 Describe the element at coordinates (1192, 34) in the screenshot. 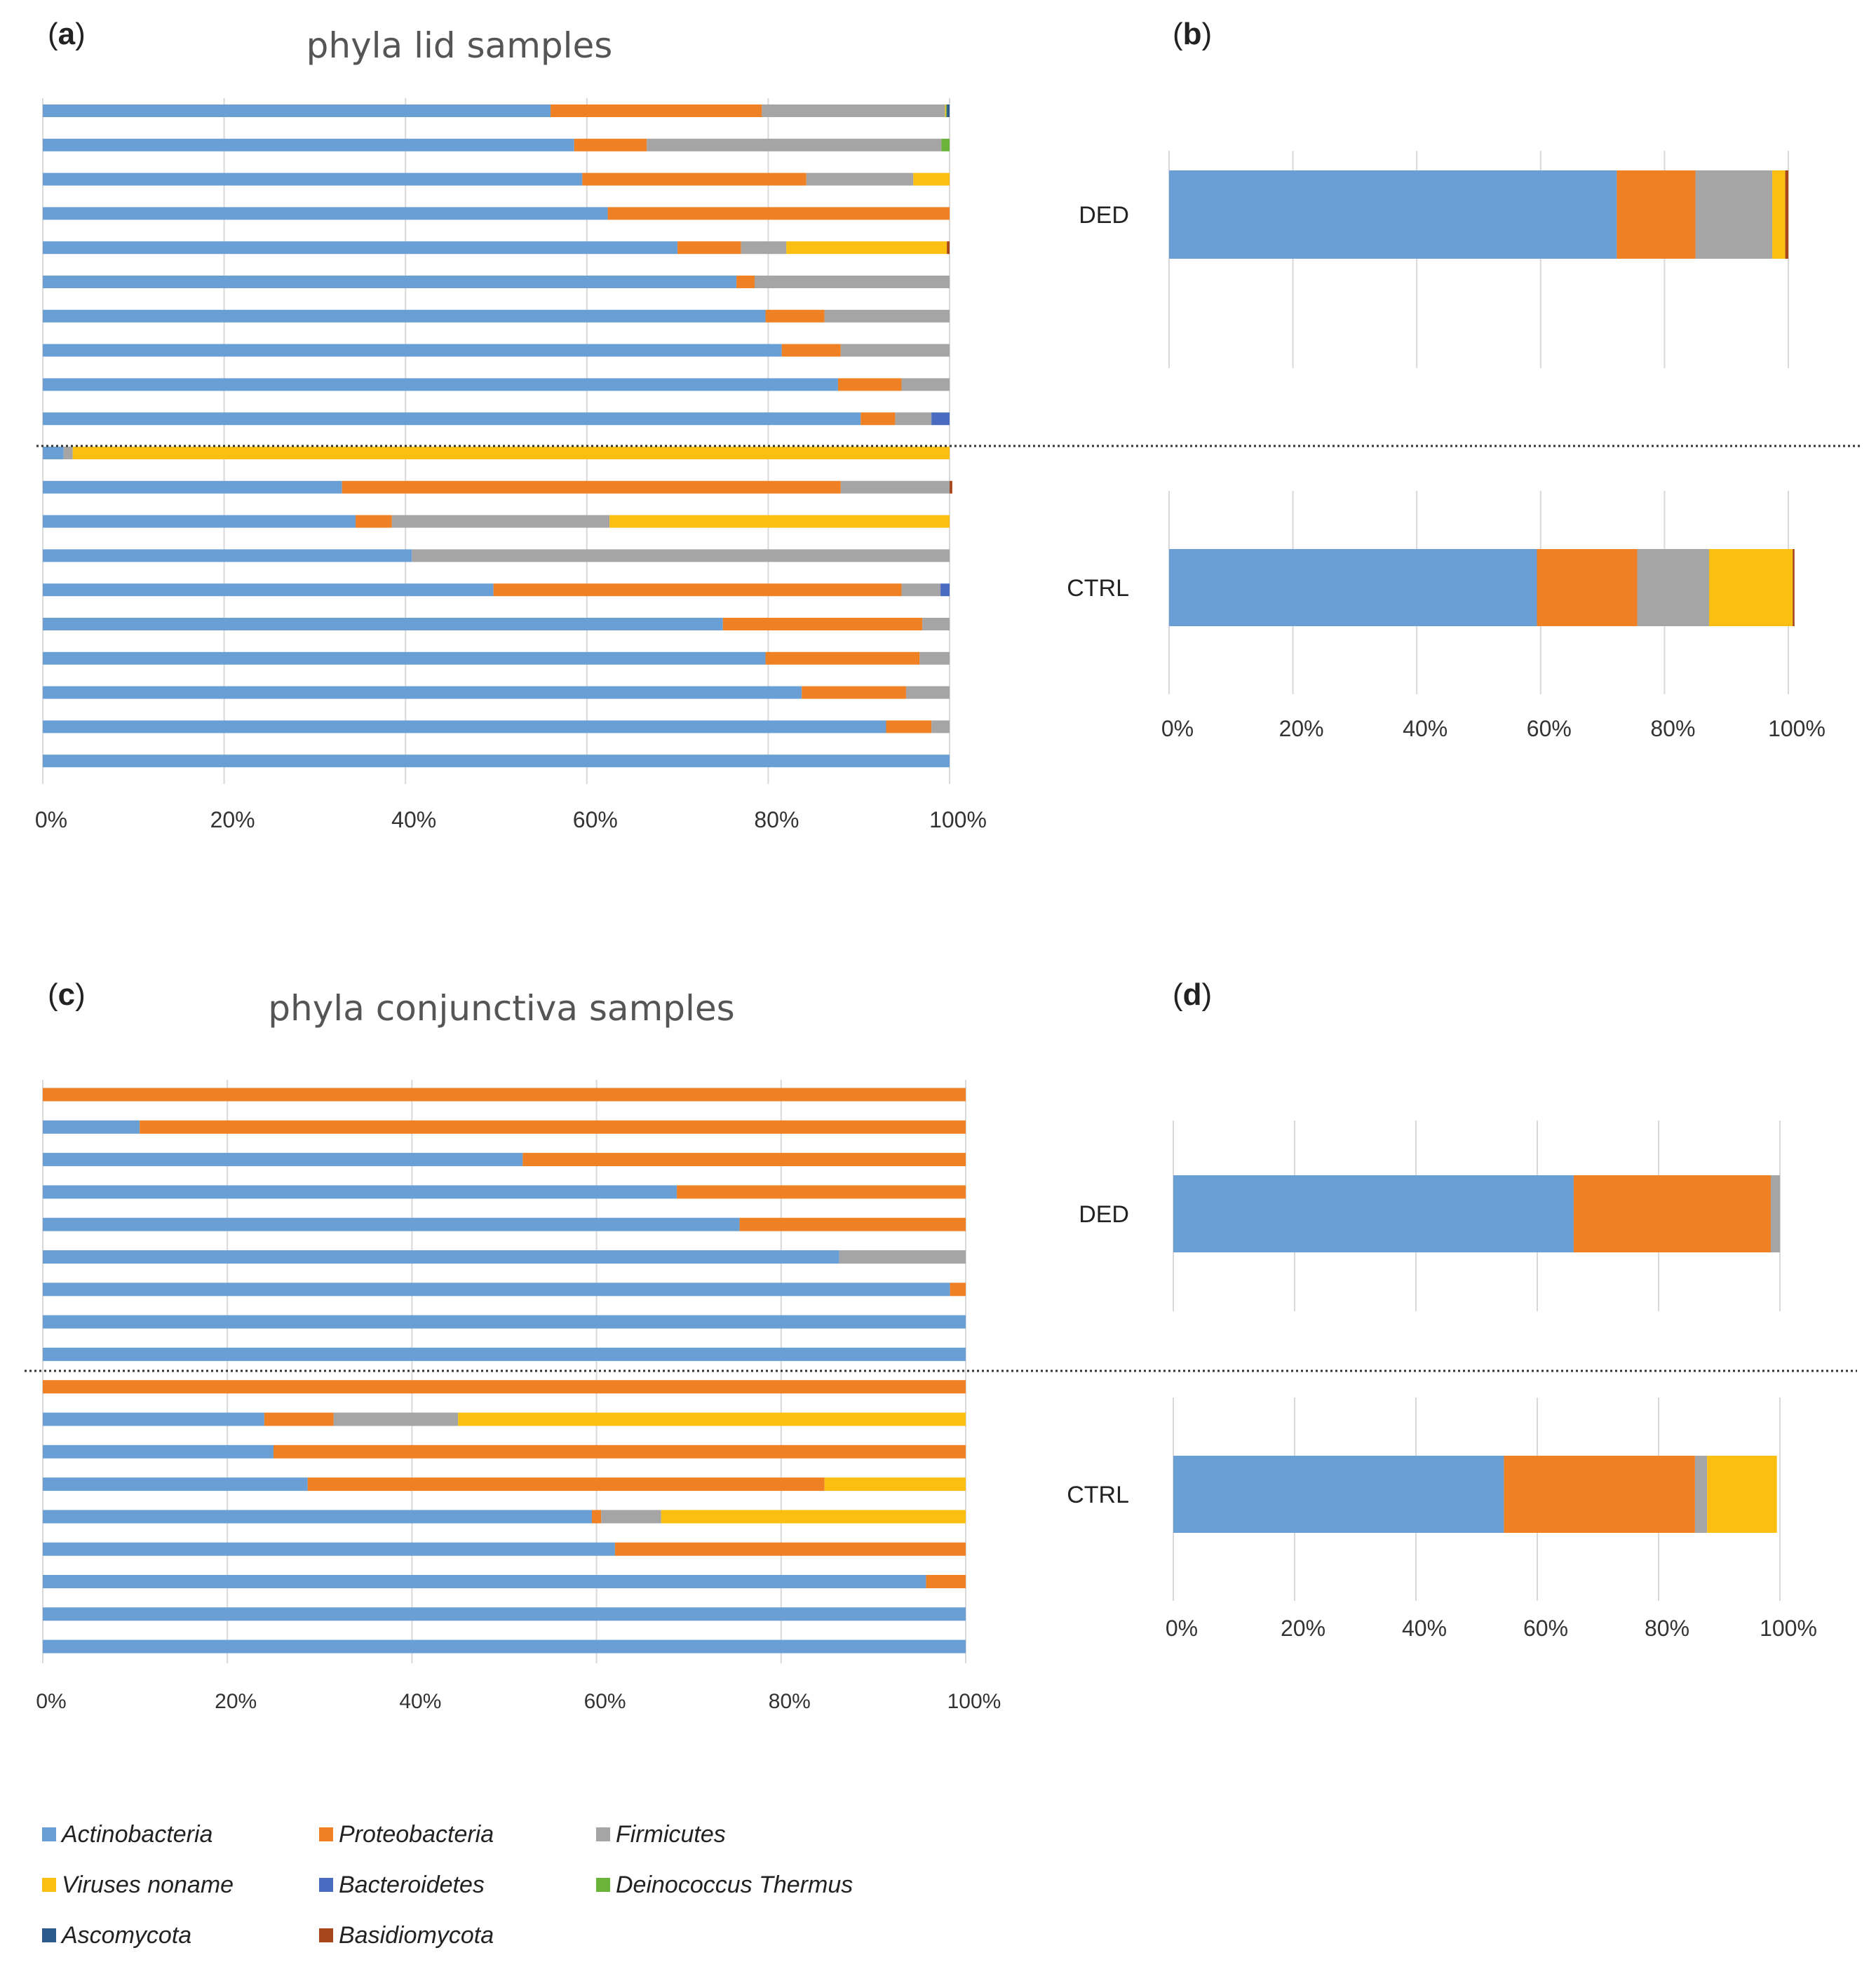

I see `panel-b-letter: (b)` at that location.